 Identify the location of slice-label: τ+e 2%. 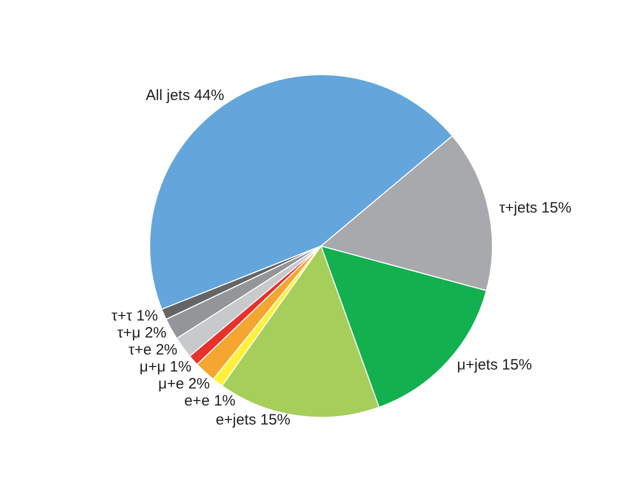
(153, 349).